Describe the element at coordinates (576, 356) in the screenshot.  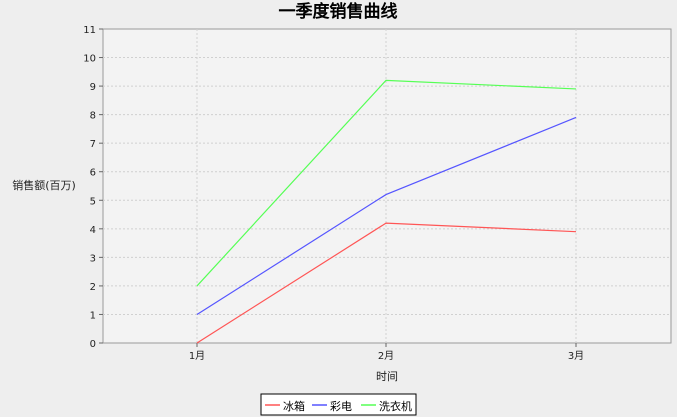
I see `x-tick-label: 3月` at that location.